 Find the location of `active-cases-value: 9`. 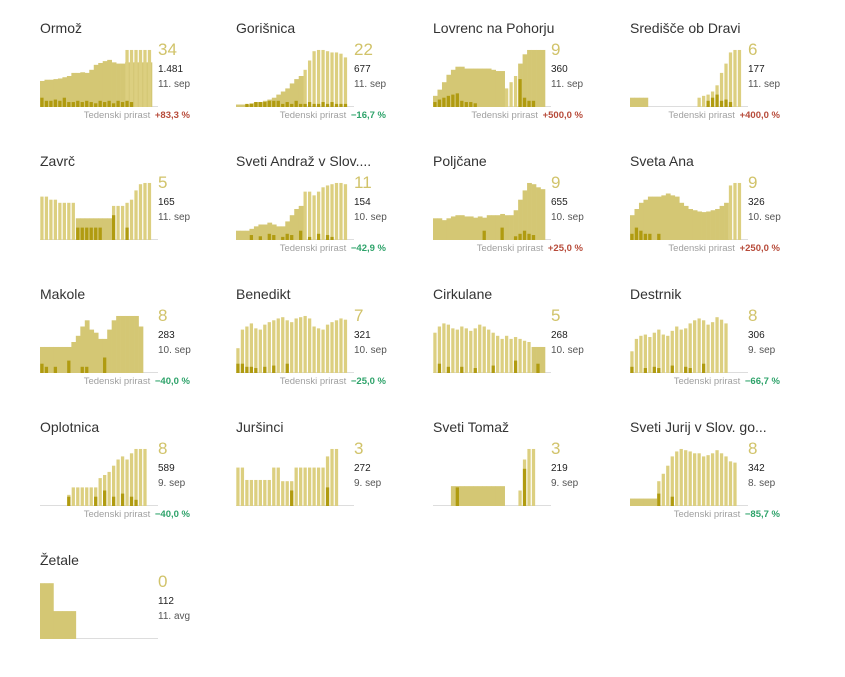

active-cases-value: 9 is located at coordinates (556, 182).